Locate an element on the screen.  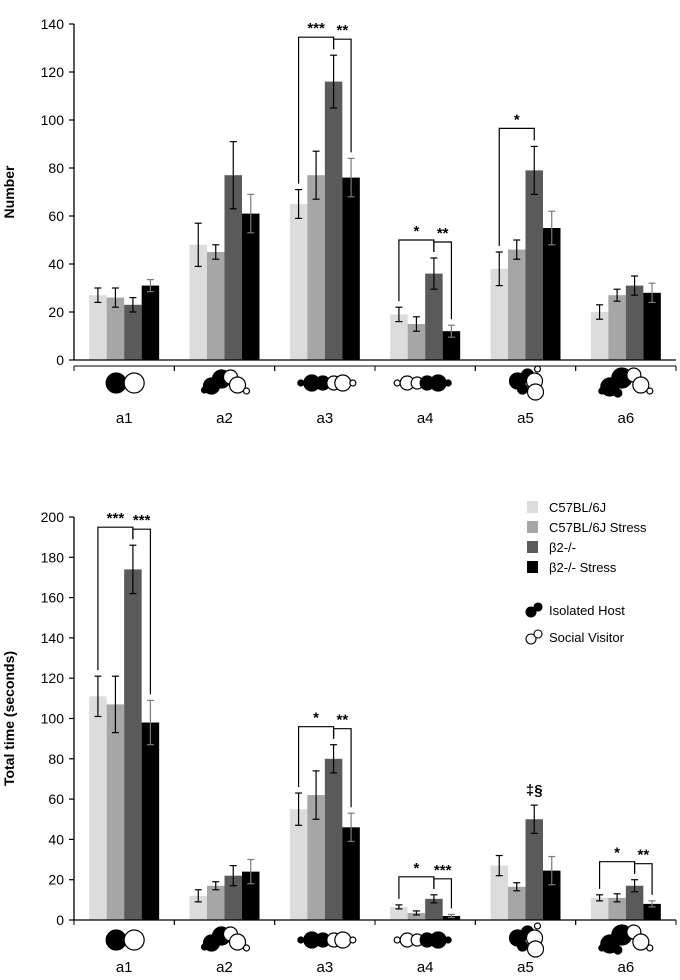
y-tick-label: 20 is located at coordinates (56, 312).